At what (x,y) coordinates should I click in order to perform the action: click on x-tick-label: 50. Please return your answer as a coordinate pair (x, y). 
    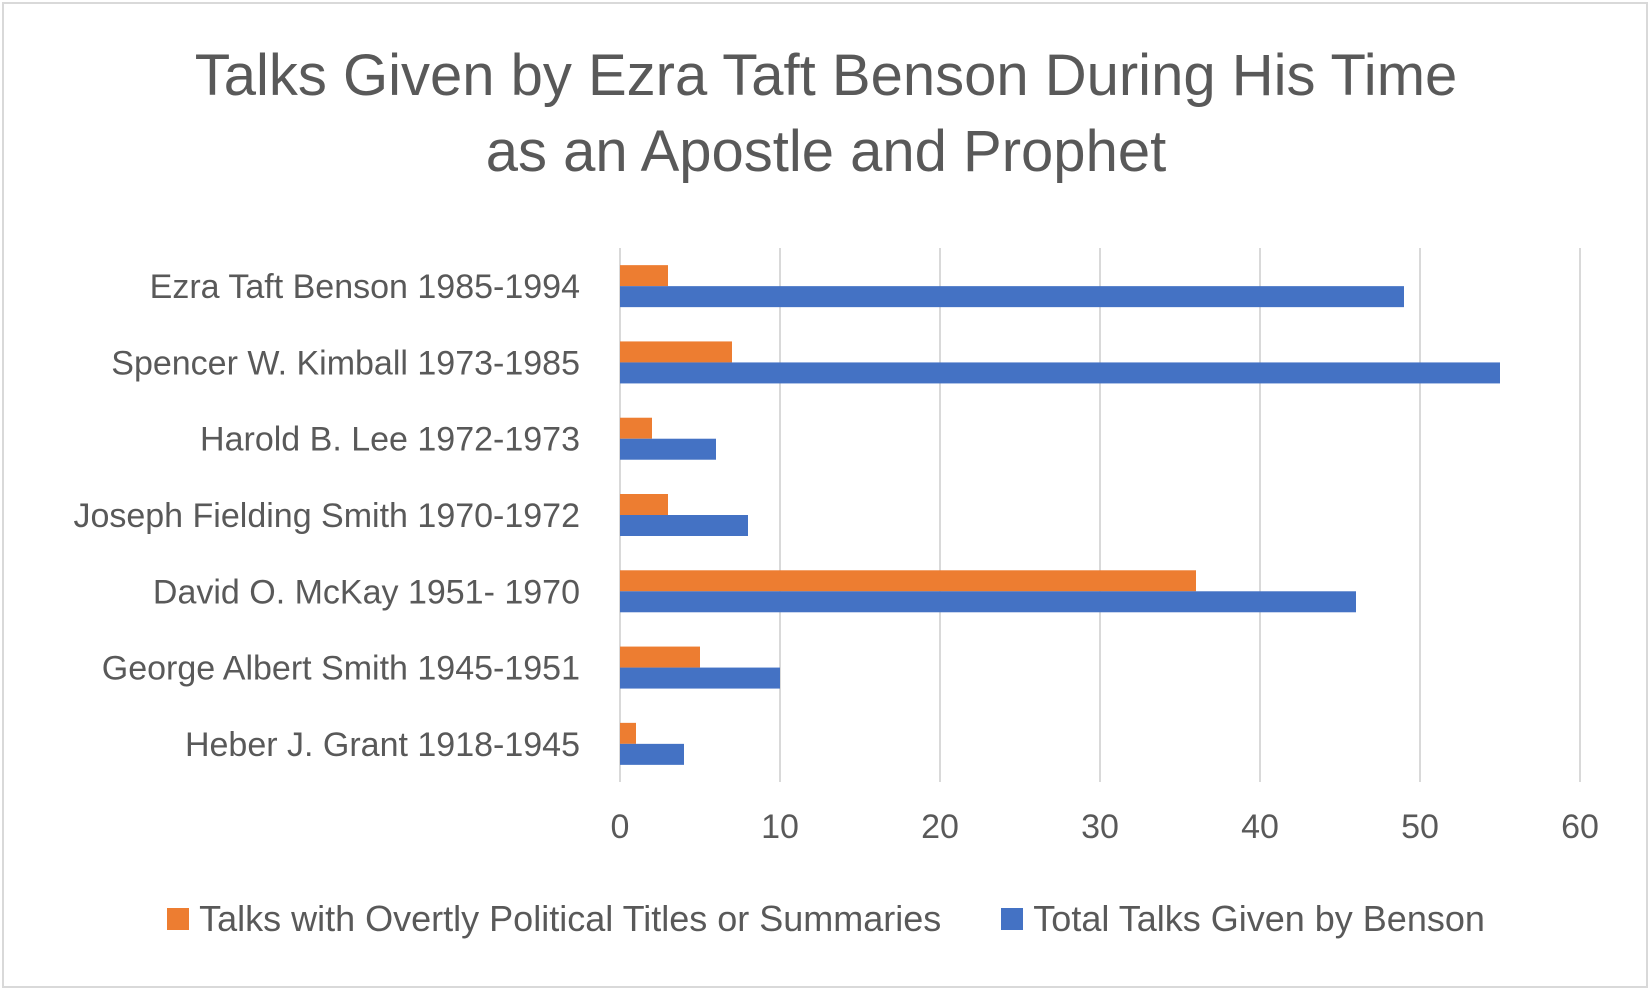
    Looking at the image, I should click on (1420, 827).